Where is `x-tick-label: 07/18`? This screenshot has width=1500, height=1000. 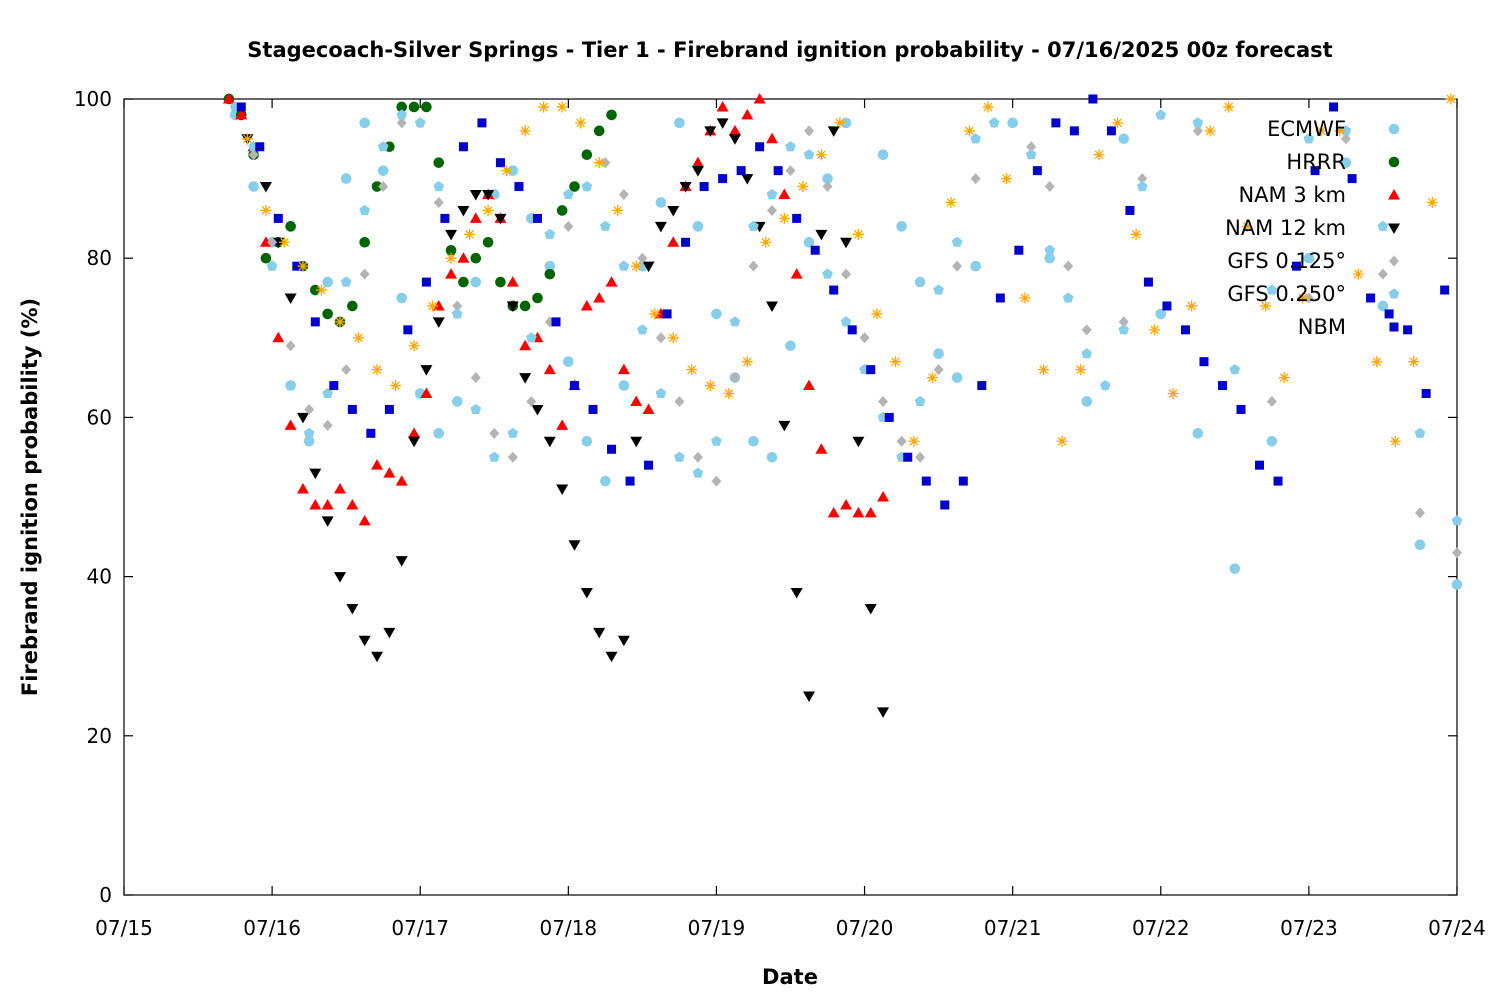
x-tick-label: 07/18 is located at coordinates (569, 928).